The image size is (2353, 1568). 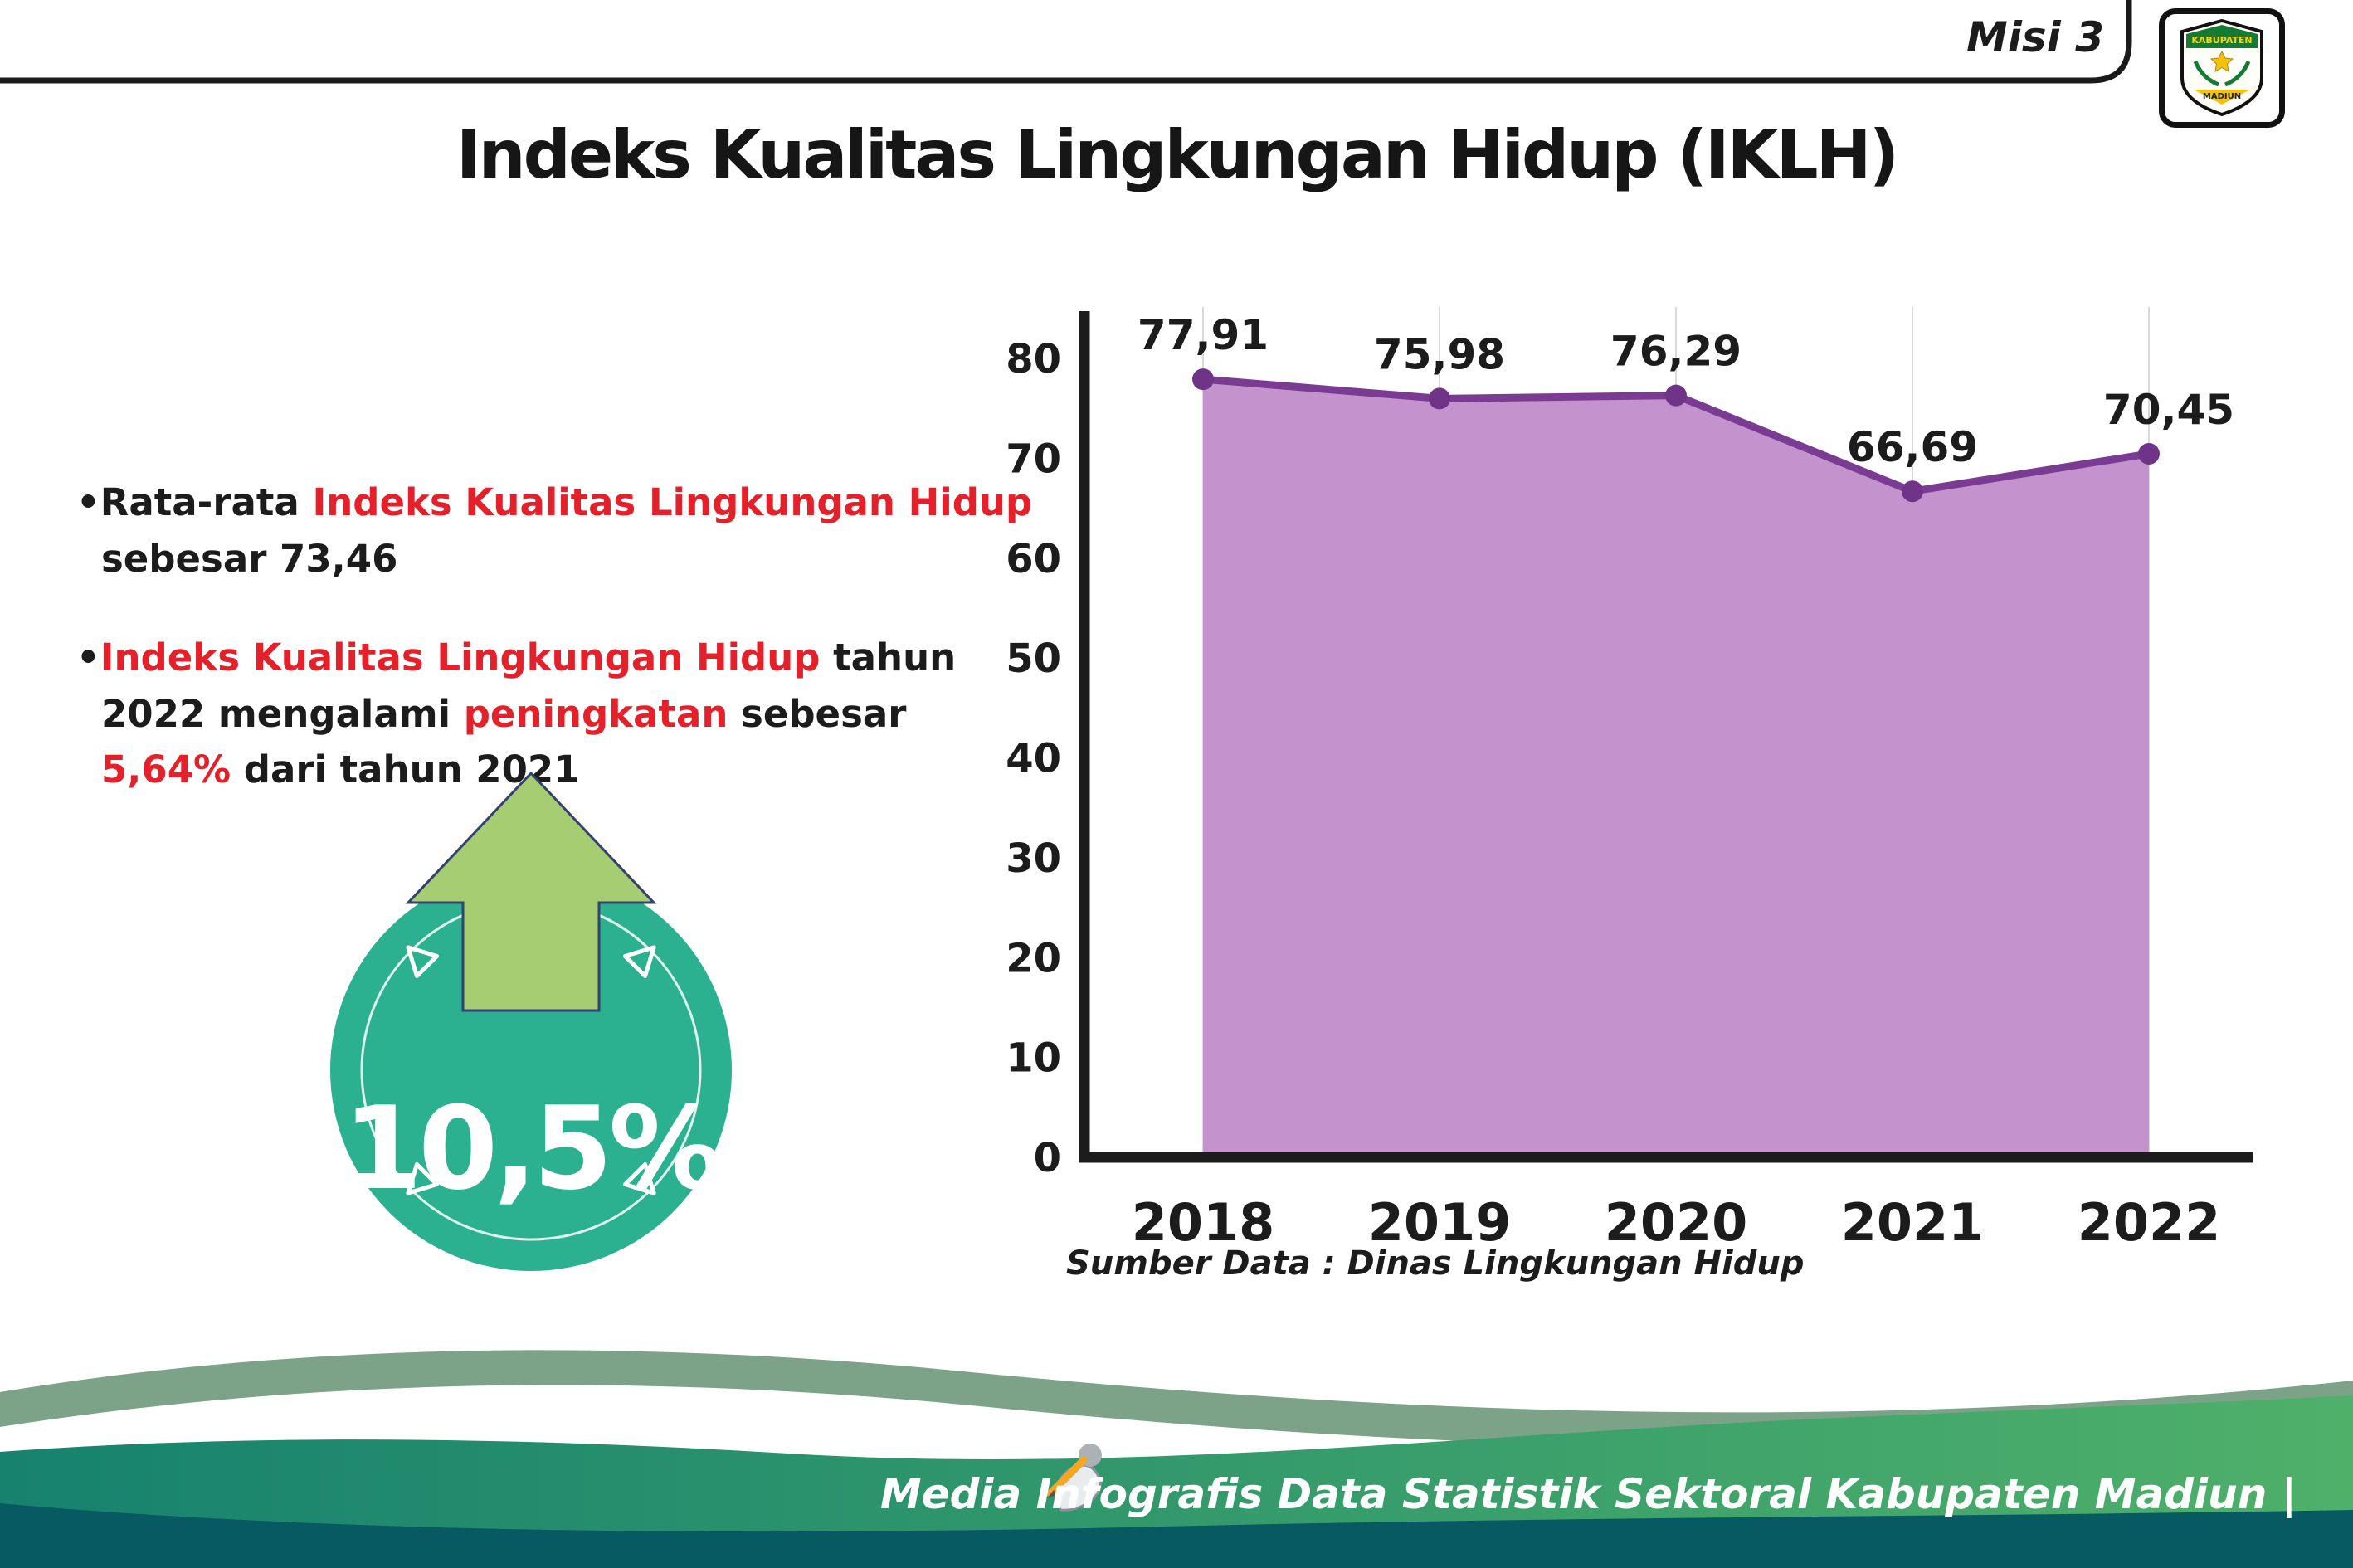 I want to click on y-tick-label: 30, so click(x=1033, y=858).